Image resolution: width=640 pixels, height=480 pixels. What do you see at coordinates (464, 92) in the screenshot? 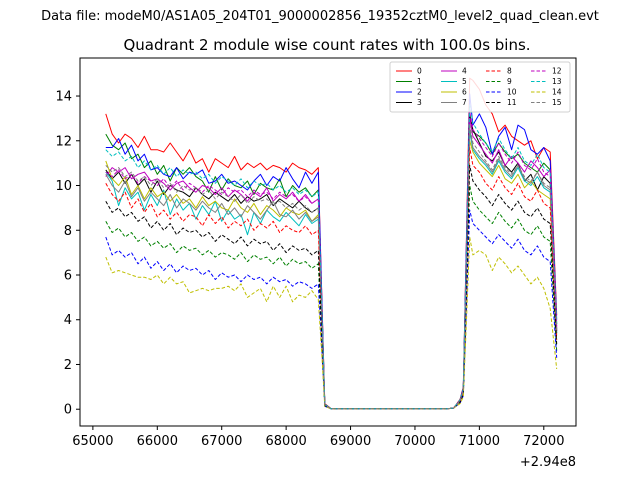
I see `legend-label-6: 6` at bounding box center [464, 92].